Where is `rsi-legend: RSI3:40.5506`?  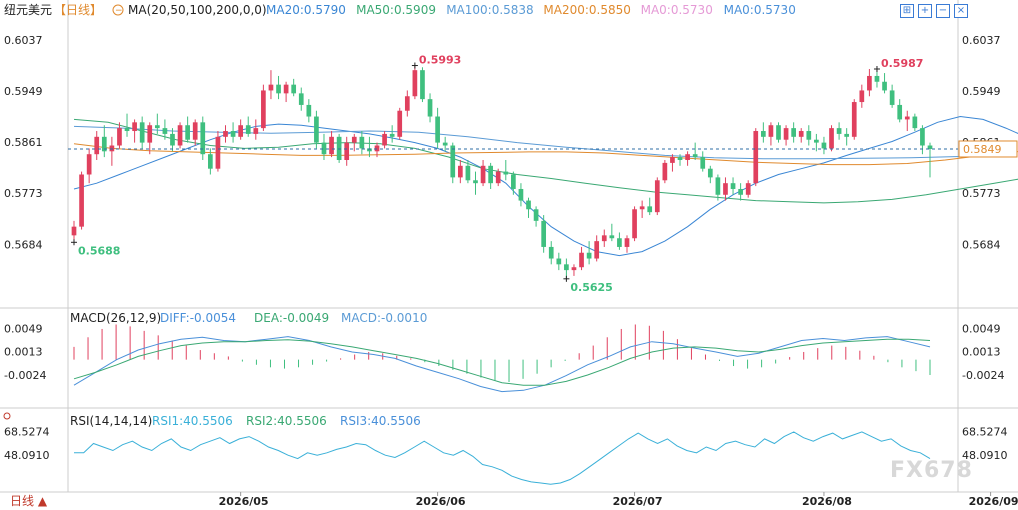 rsi-legend: RSI3:40.5506 is located at coordinates (380, 421).